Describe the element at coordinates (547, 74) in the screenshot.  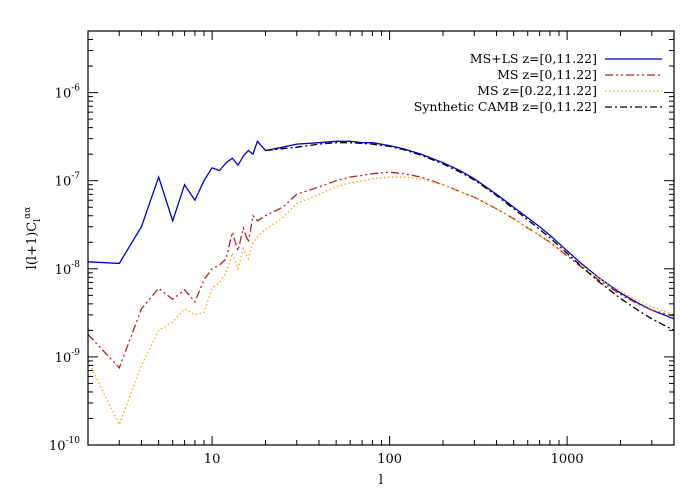
I see `legend-label-1: MS z=[0,11.22]` at that location.